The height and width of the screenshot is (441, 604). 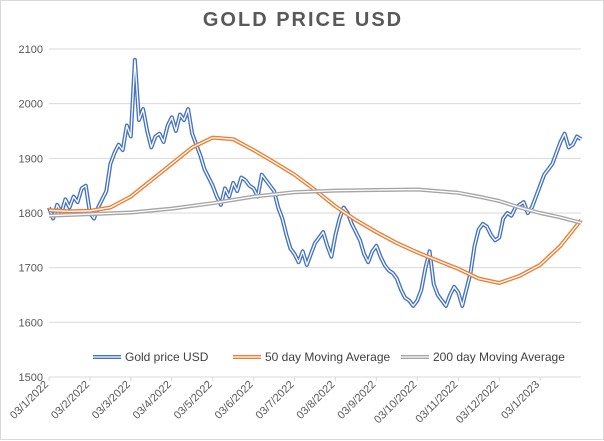 I want to click on x-tick-label: 03/10/2022, so click(x=395, y=402).